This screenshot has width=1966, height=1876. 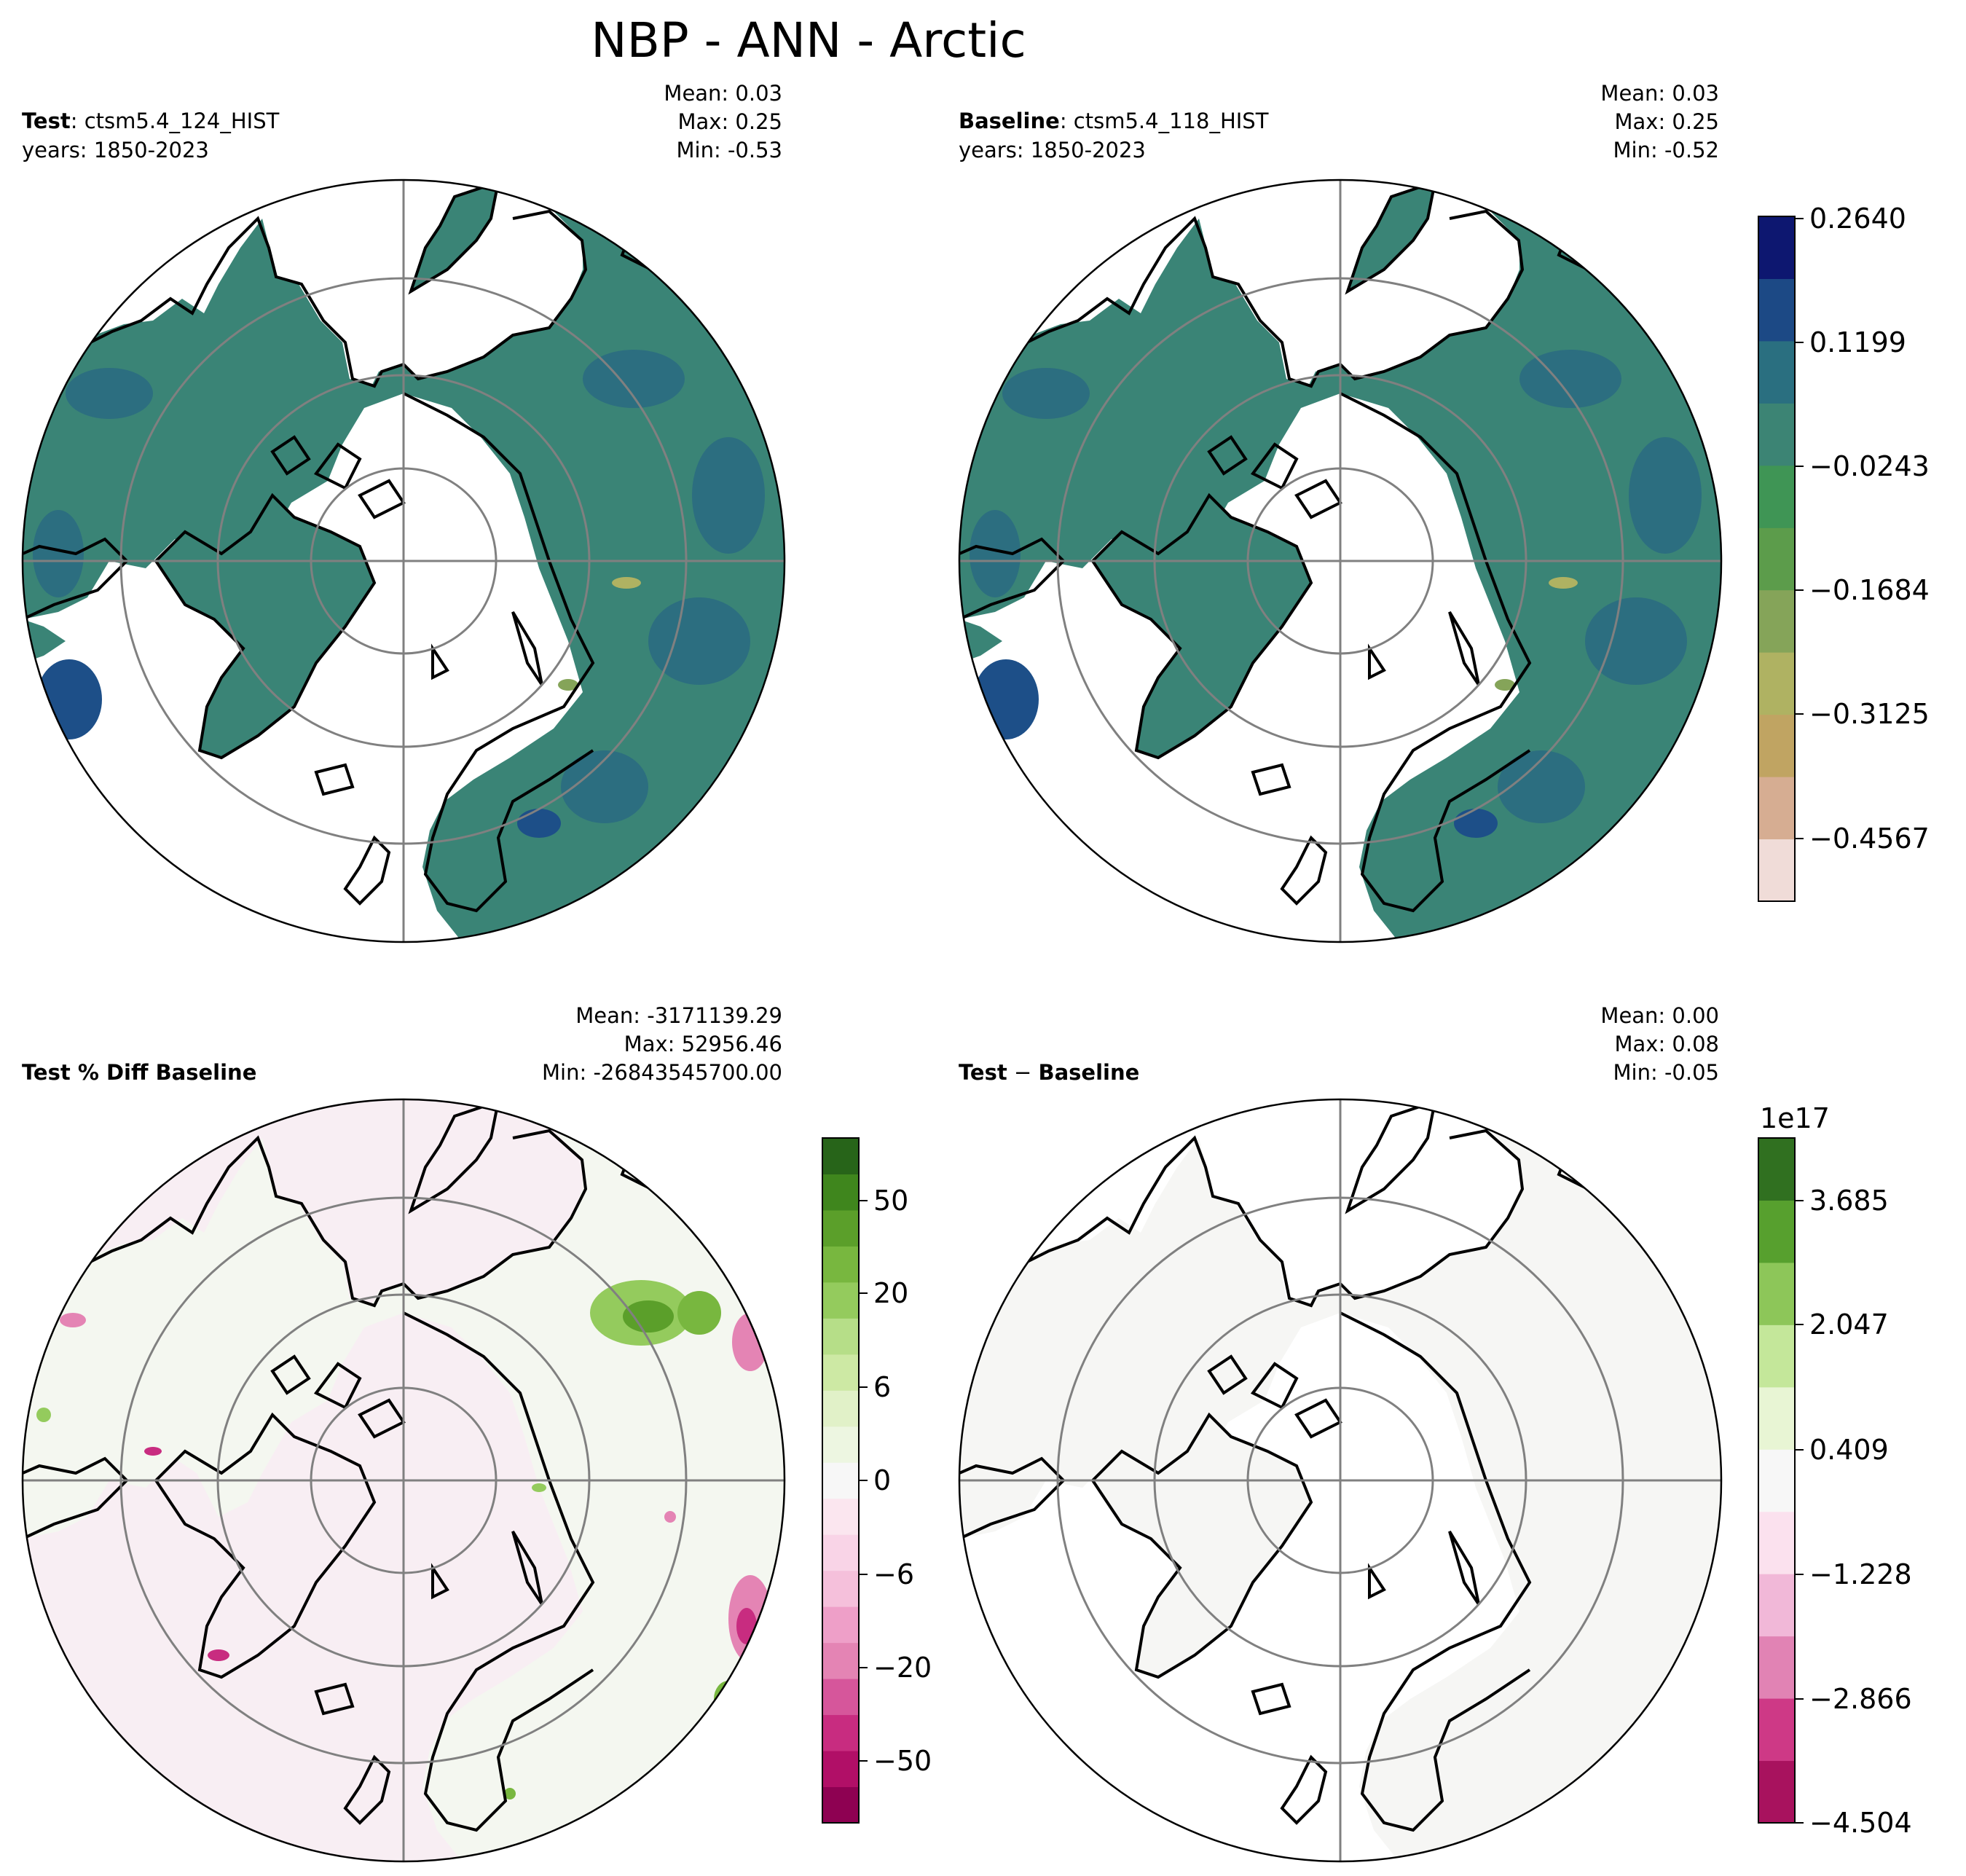 I want to click on panel-baseline-max: Max: 0.25, so click(x=1666, y=121).